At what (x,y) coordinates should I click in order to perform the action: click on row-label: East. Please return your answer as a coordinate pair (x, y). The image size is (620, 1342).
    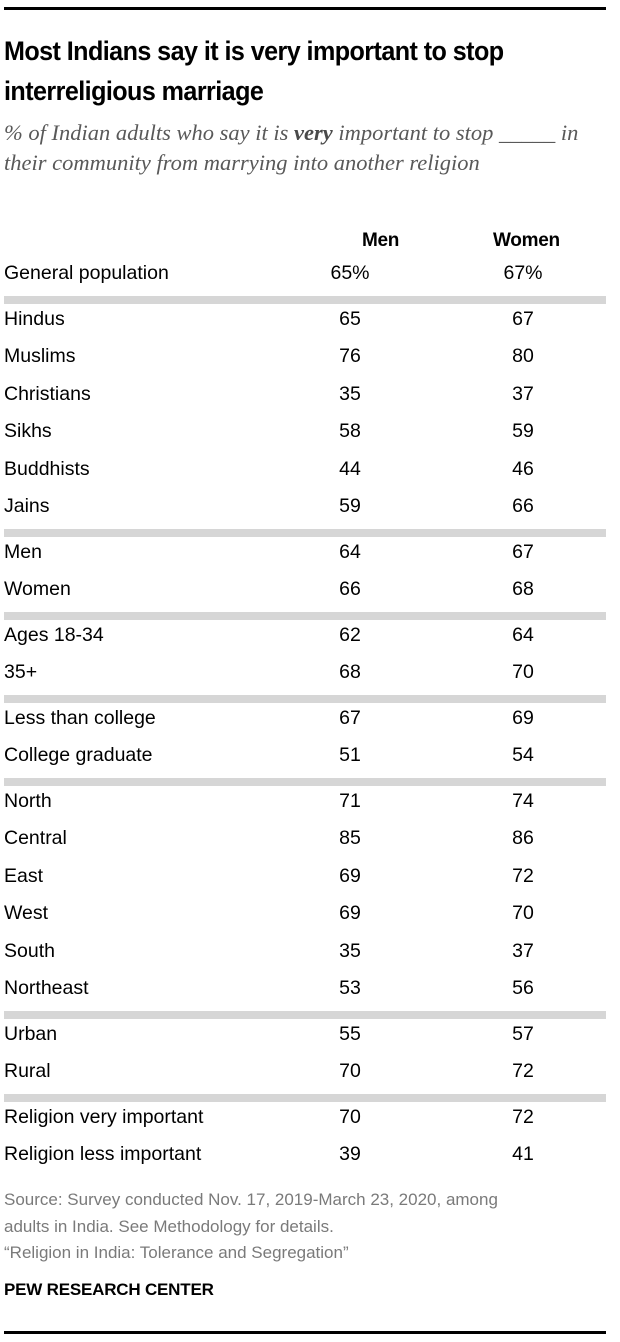
    Looking at the image, I should click on (24, 875).